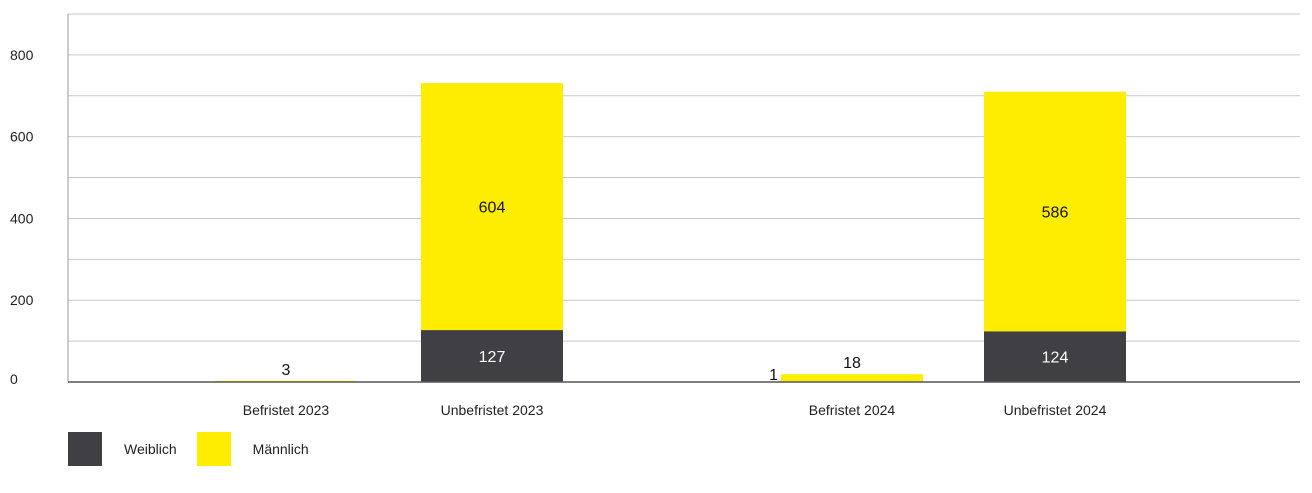  I want to click on legend-label-weiblich: Weiblich, so click(150, 449).